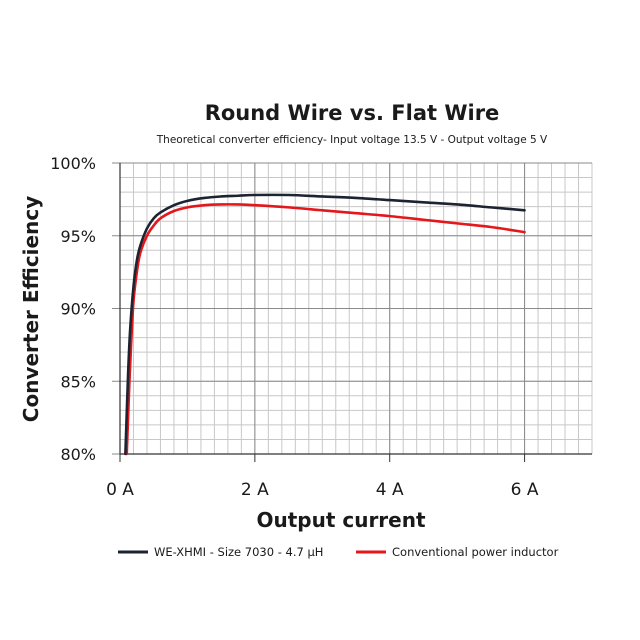  What do you see at coordinates (78, 454) in the screenshot?
I see `y-tick-label: 80%` at bounding box center [78, 454].